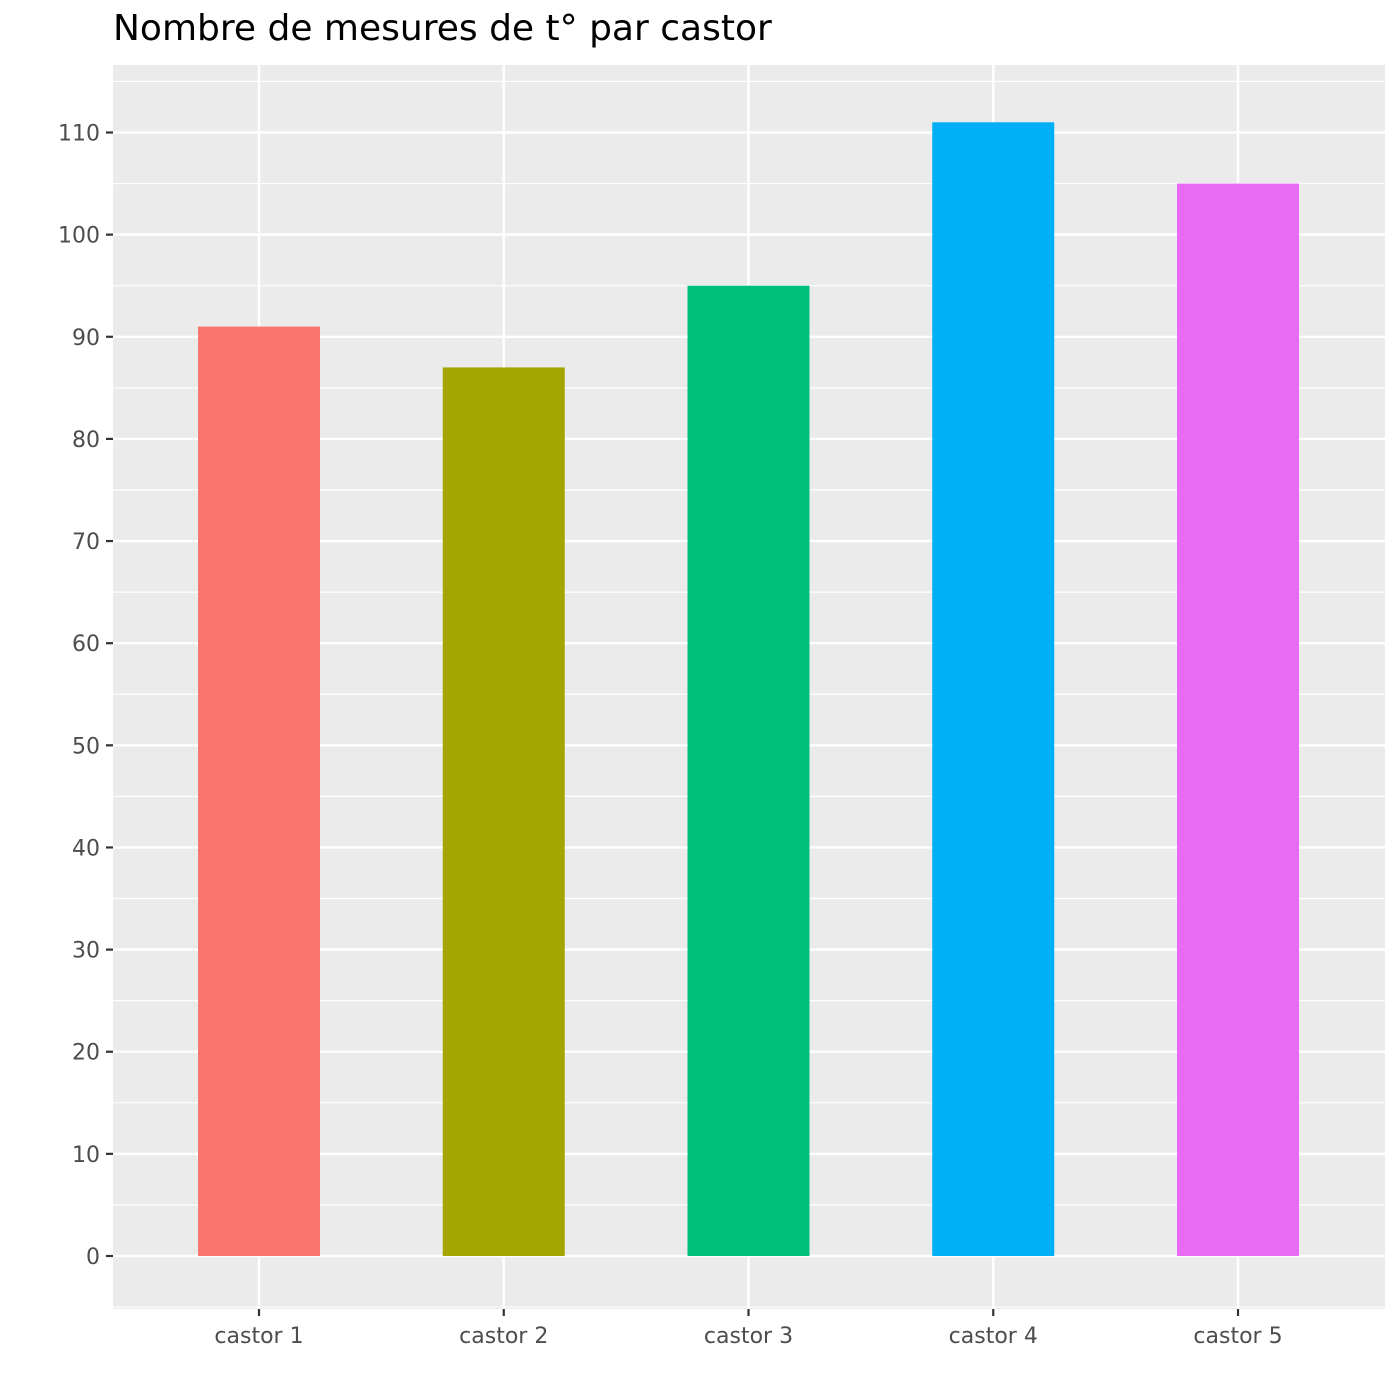  I want to click on x-tick-label: castor 3, so click(748, 1336).